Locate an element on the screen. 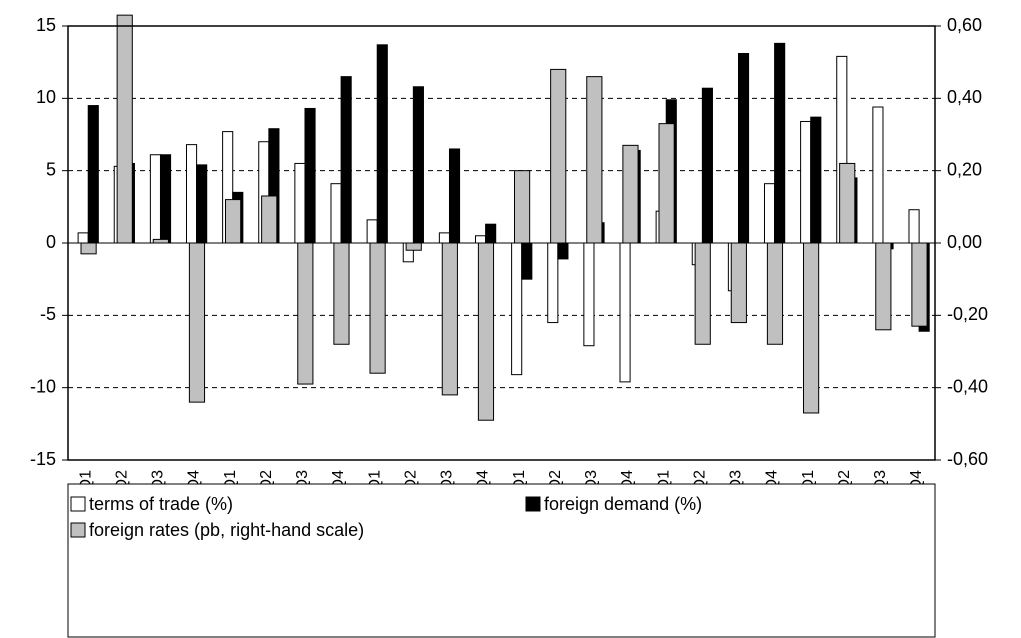  y2-tick-label: -0,40 is located at coordinates (967, 386).